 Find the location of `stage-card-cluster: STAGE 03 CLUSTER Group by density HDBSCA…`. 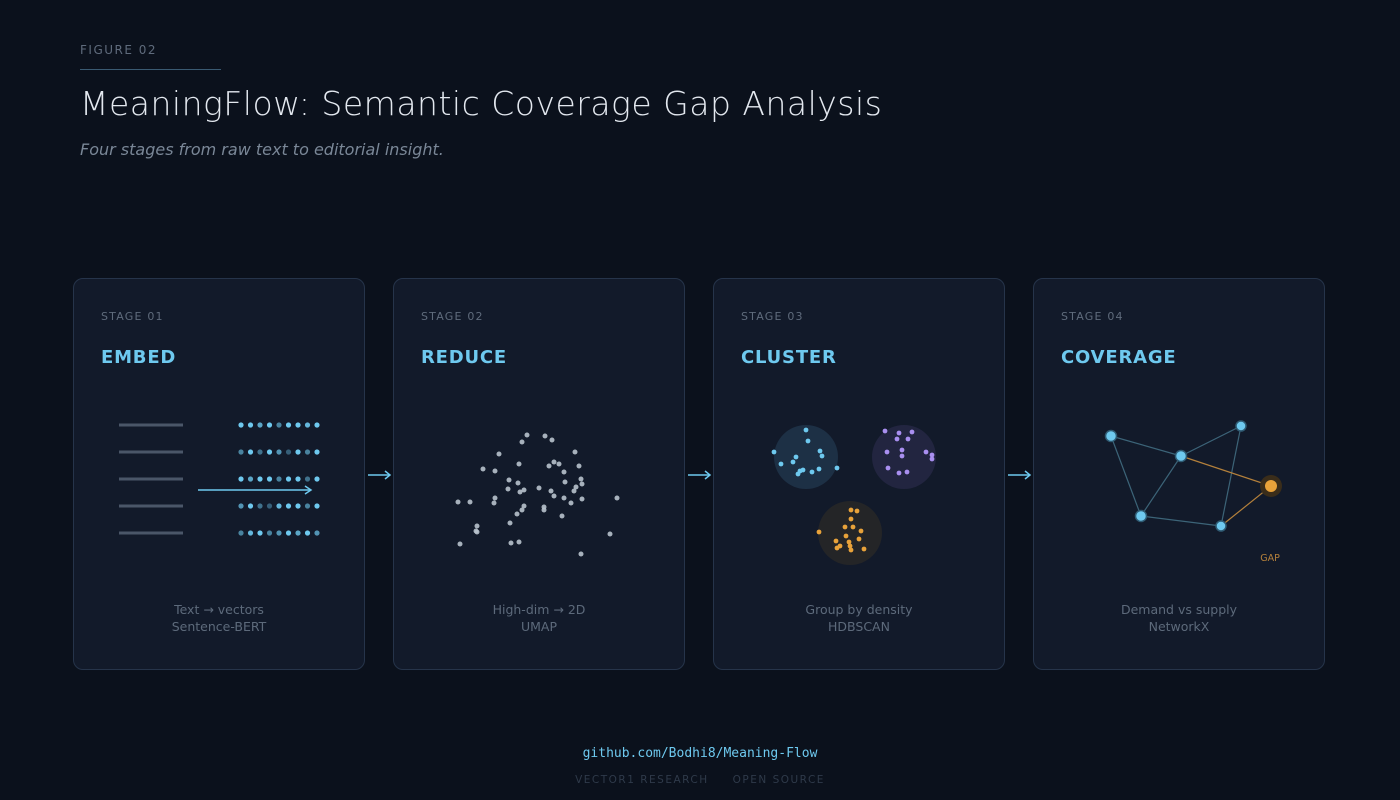

stage-card-cluster: STAGE 03 CLUSTER Group by density HDBSCA… is located at coordinates (859, 474).